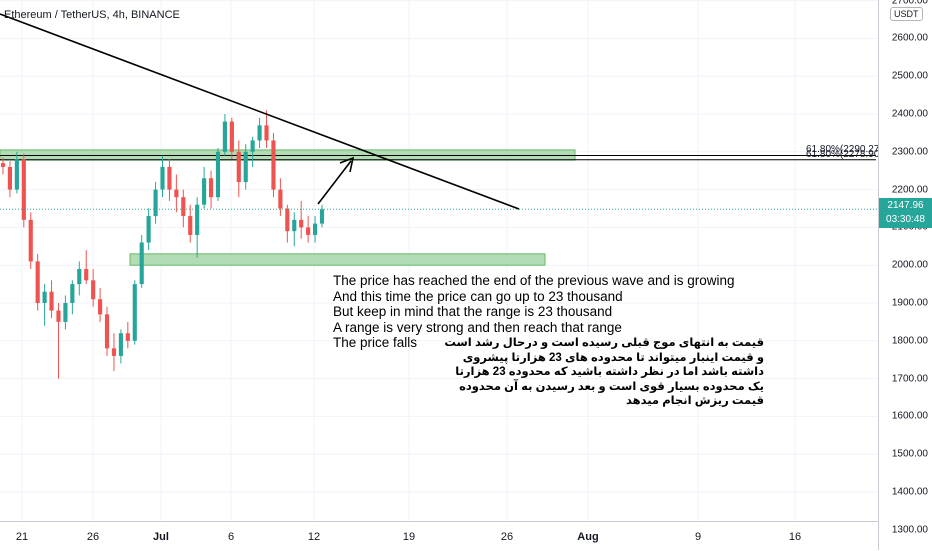 The height and width of the screenshot is (551, 932). I want to click on currency-badge: USDT, so click(906, 14).